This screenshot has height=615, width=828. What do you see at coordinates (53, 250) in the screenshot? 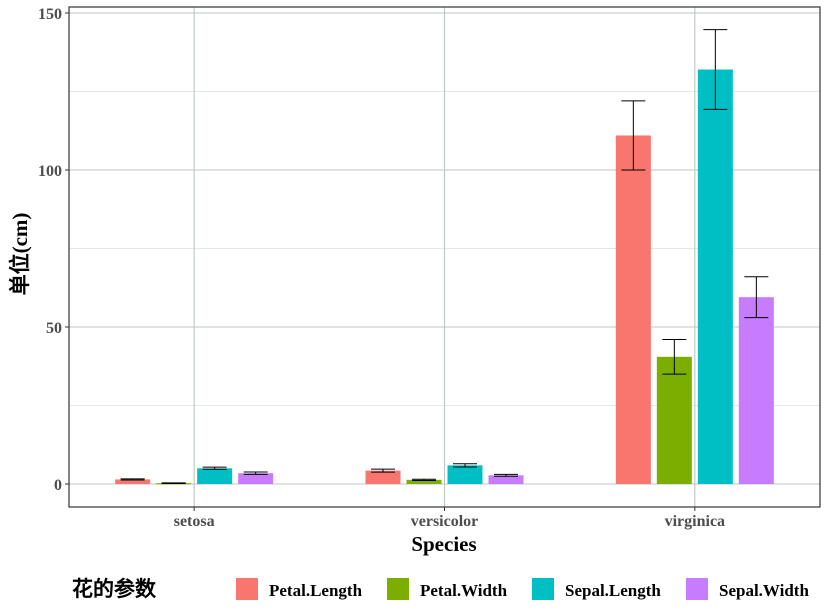
I see `y-axis-ticks: 0 50 100 150` at bounding box center [53, 250].